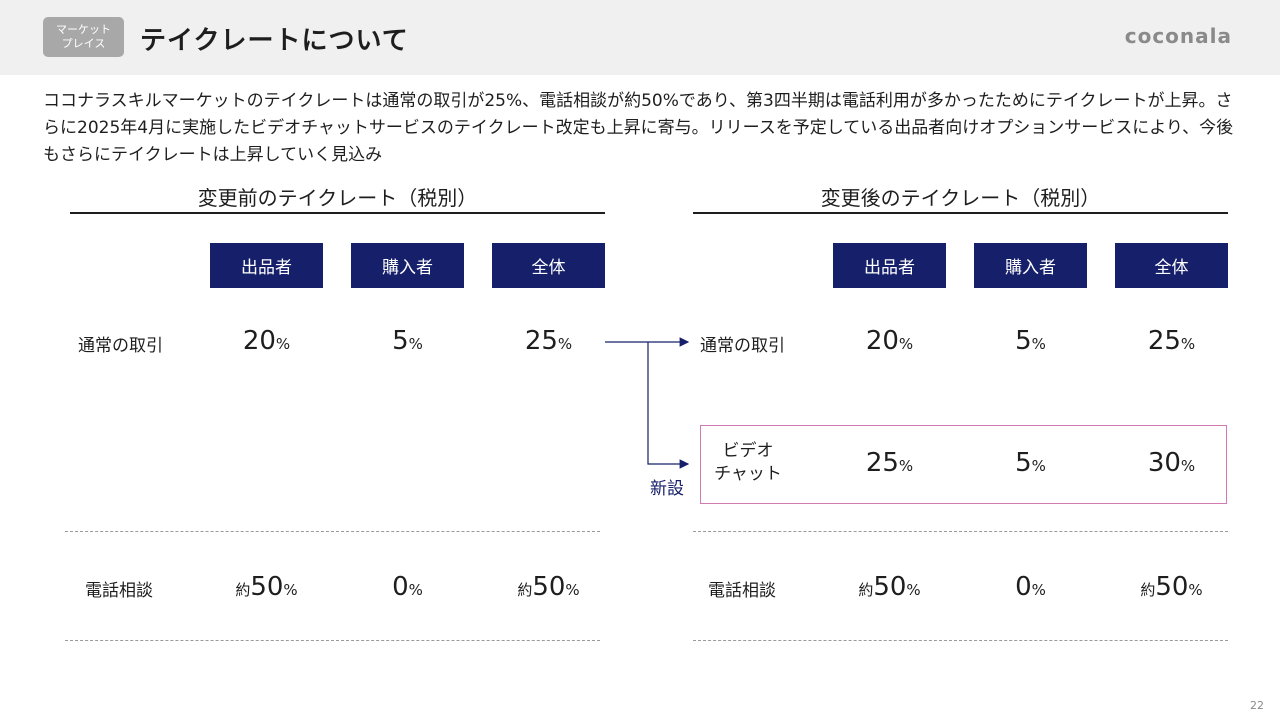 This screenshot has width=1280, height=720. Describe the element at coordinates (337, 213) in the screenshot. I see `before-section-divider` at that location.